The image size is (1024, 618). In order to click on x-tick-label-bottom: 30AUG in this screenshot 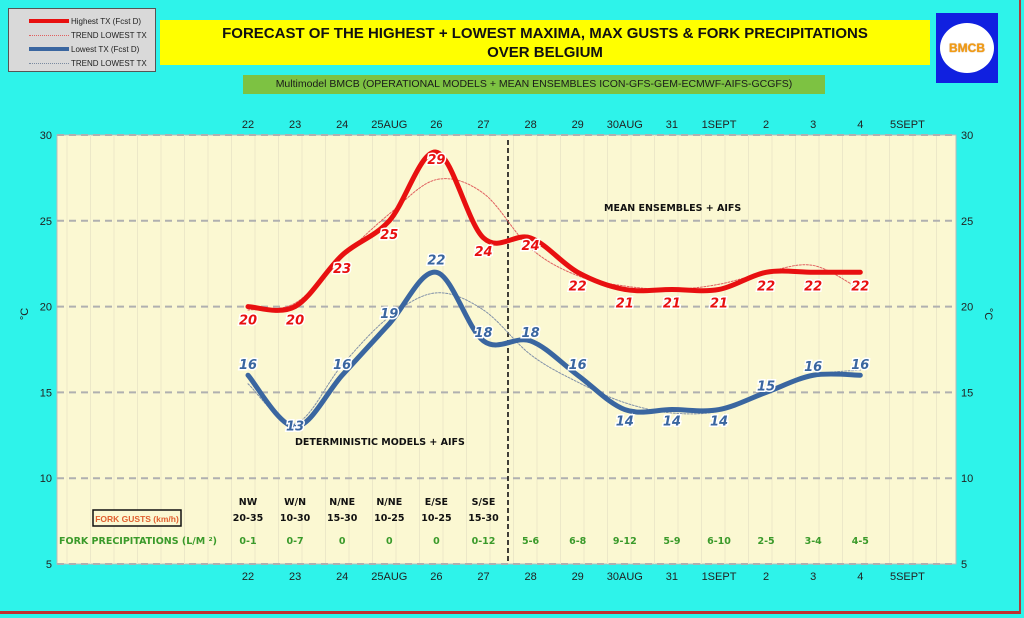, I will do `click(625, 577)`.